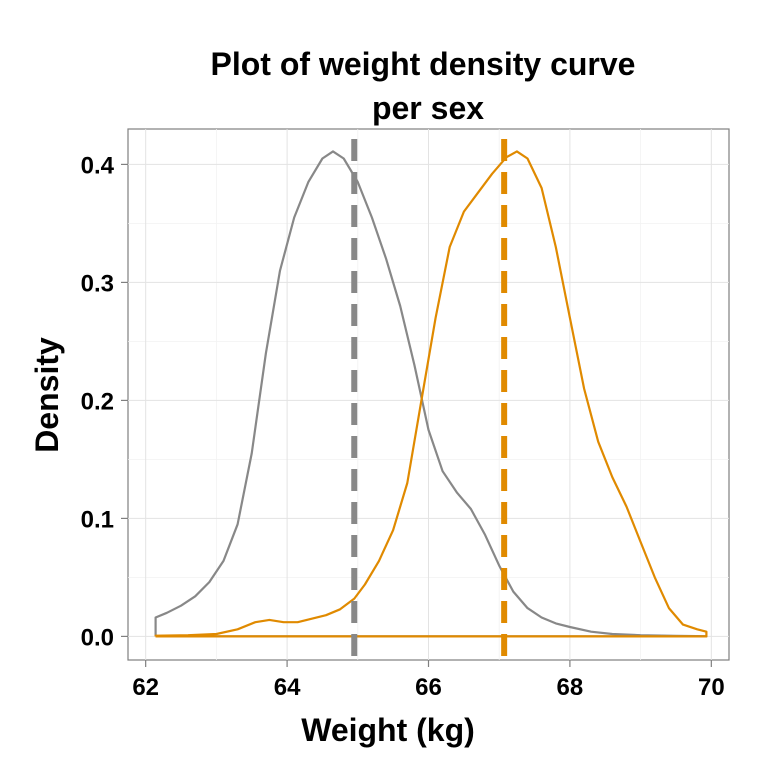  What do you see at coordinates (97, 401) in the screenshot?
I see `y-tick-label: 0.2` at bounding box center [97, 401].